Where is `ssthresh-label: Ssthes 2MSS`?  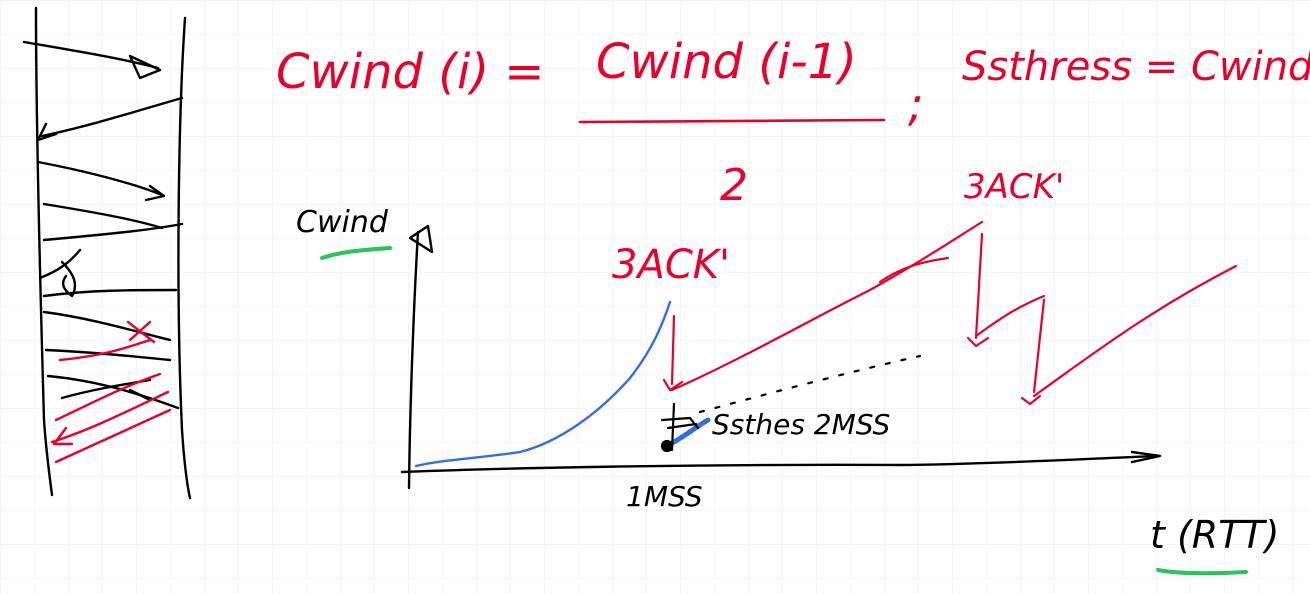 ssthresh-label: Ssthes 2MSS is located at coordinates (801, 424).